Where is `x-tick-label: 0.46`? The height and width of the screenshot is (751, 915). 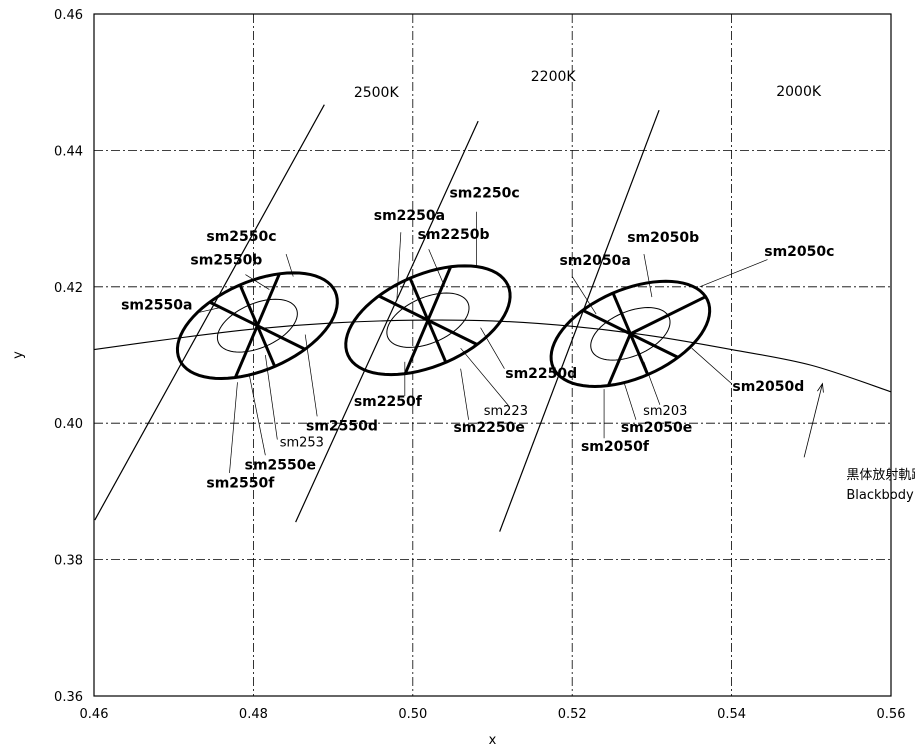
x-tick-label: 0.46 is located at coordinates (94, 714).